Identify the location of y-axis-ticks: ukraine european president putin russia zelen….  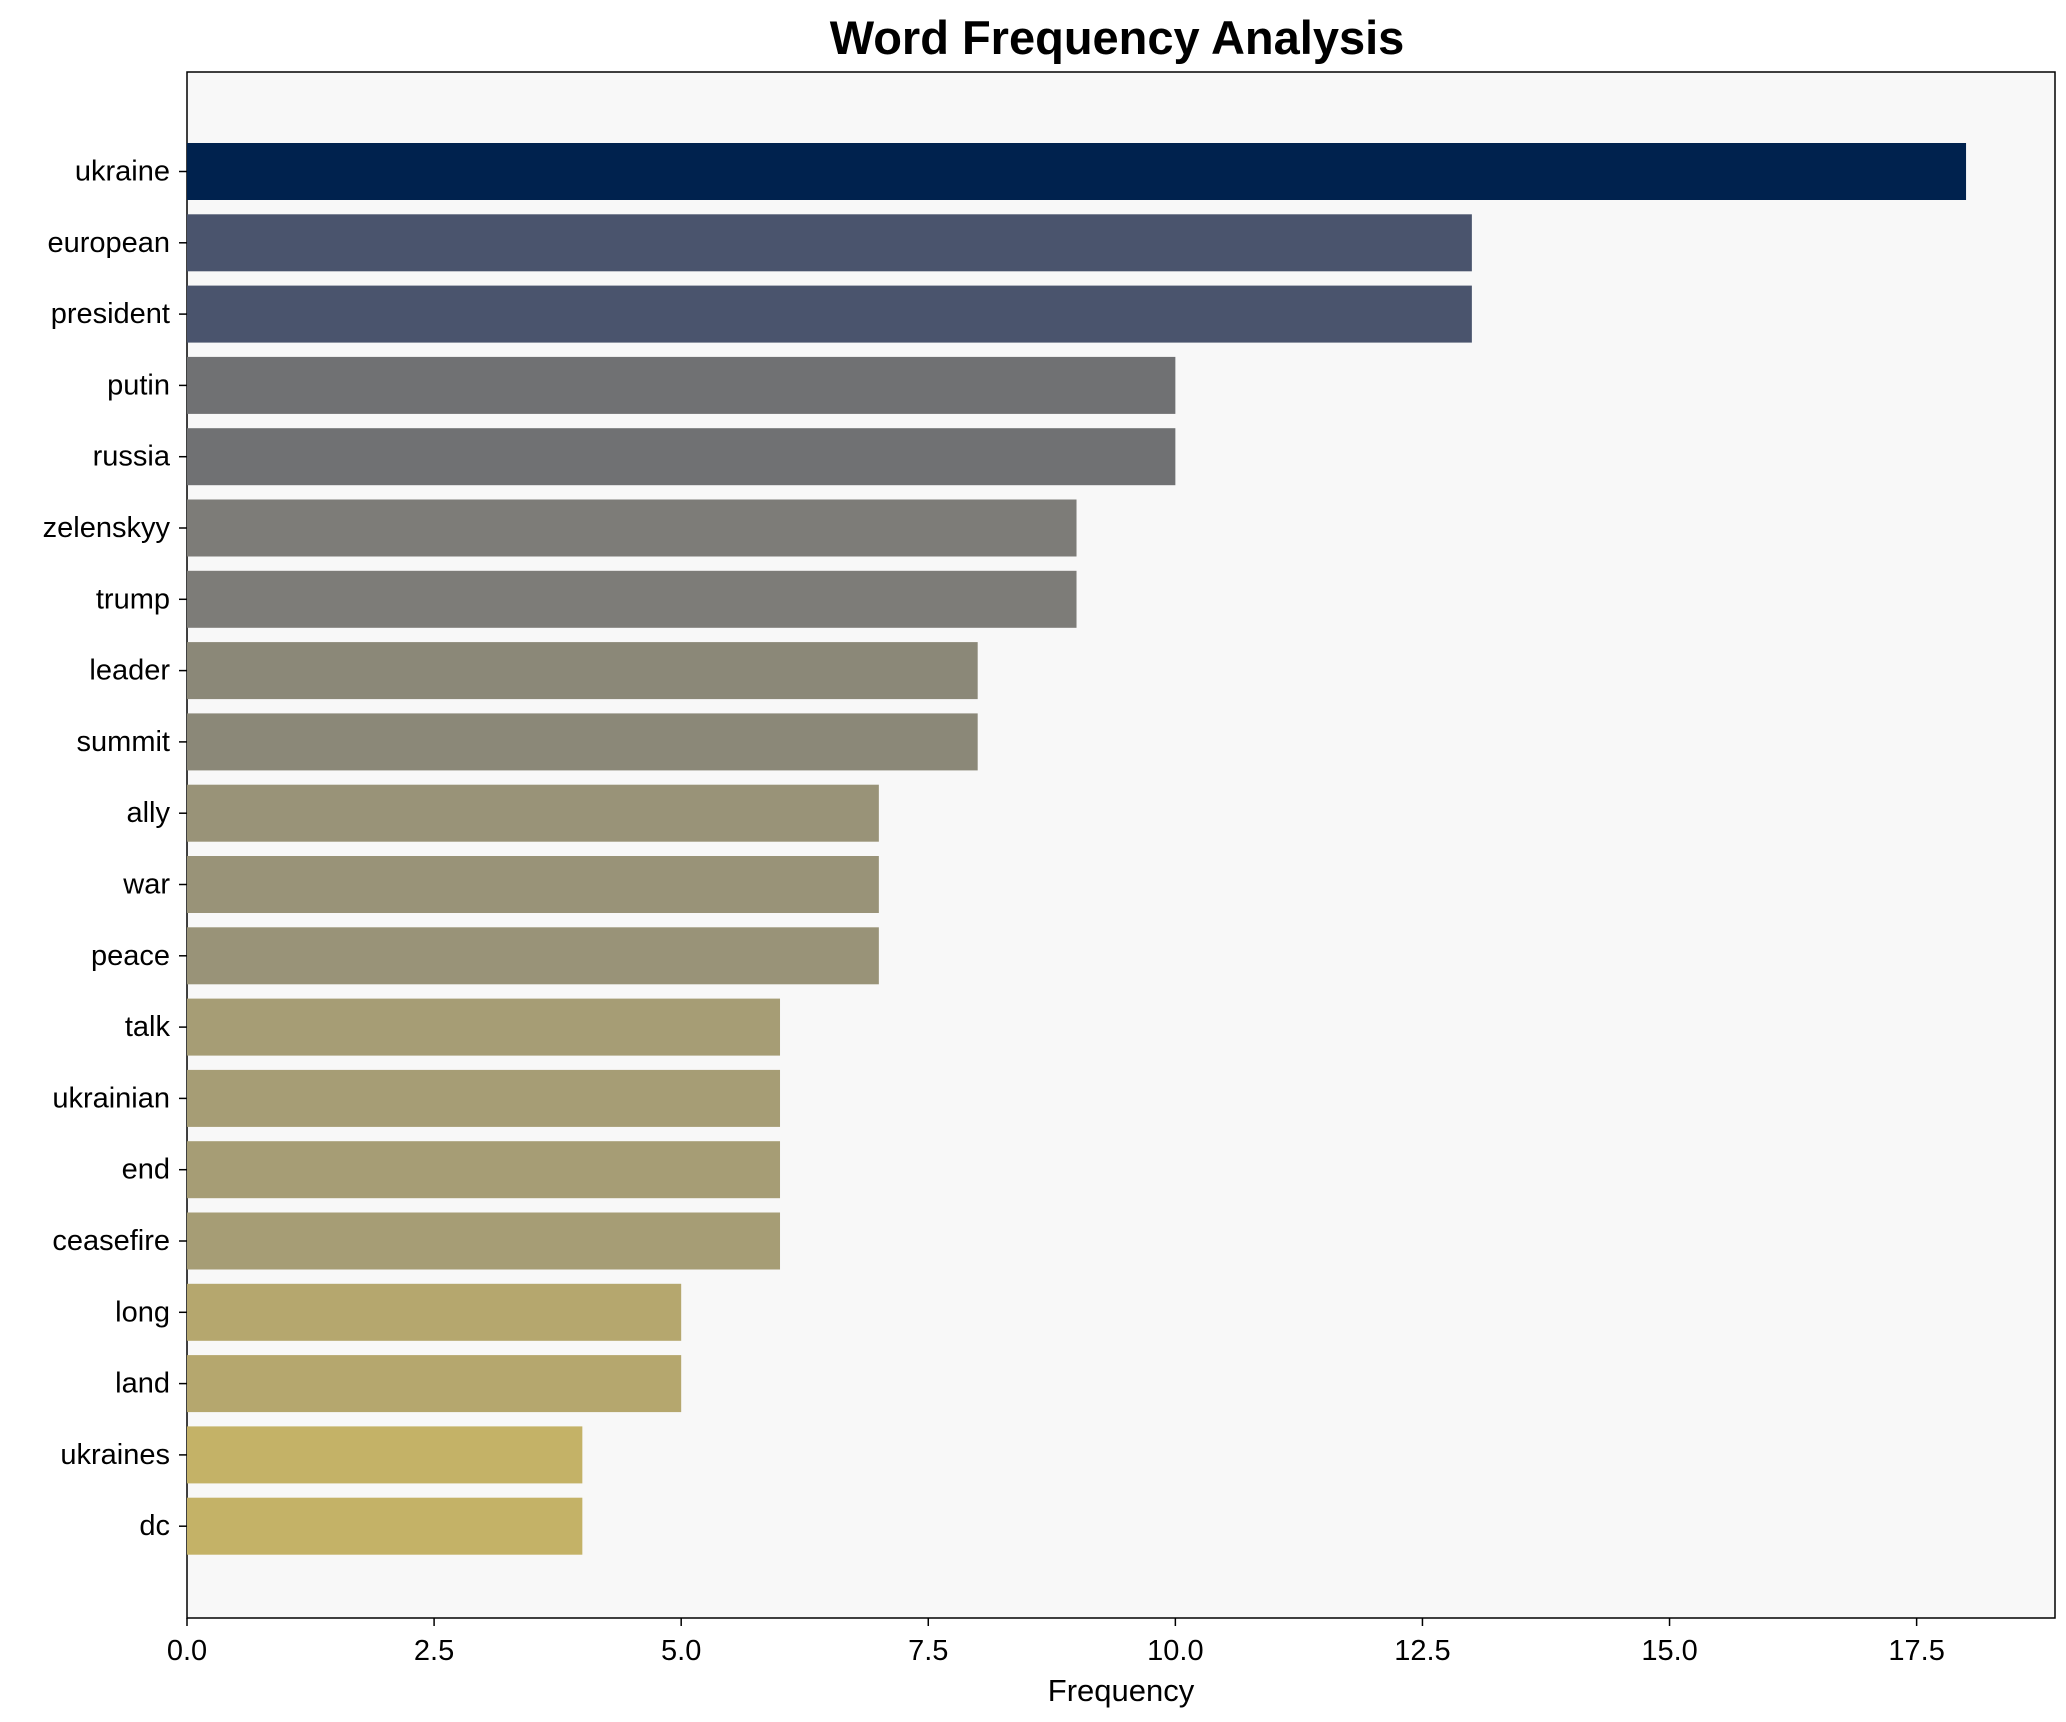
(115, 849).